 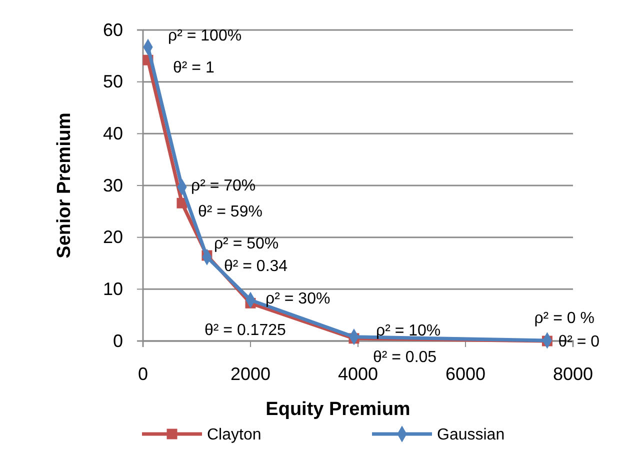 What do you see at coordinates (573, 374) in the screenshot?
I see `x-tick-label: 8000` at bounding box center [573, 374].